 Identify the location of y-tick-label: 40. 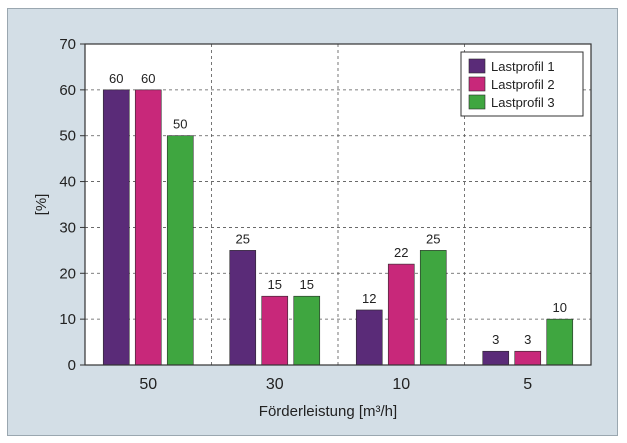
(67, 182).